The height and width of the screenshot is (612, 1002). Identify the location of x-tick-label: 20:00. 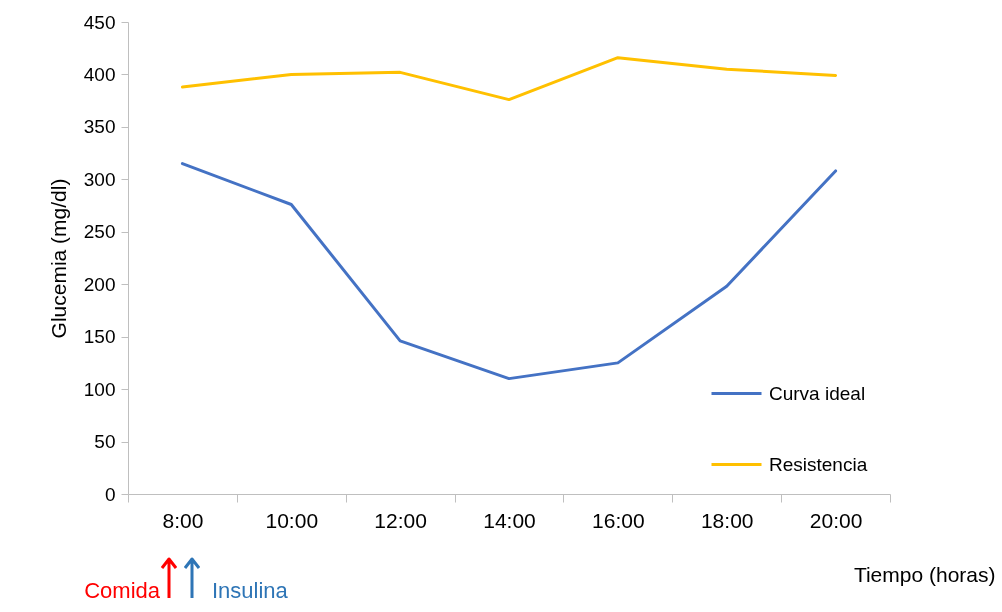
(836, 520).